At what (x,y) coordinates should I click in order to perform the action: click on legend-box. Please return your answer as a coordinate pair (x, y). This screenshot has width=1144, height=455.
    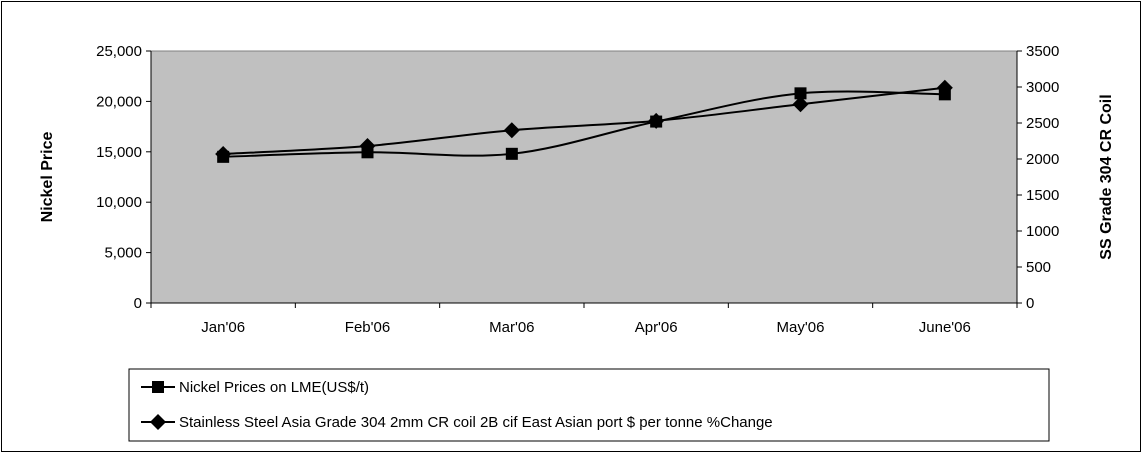
    Looking at the image, I should click on (589, 405).